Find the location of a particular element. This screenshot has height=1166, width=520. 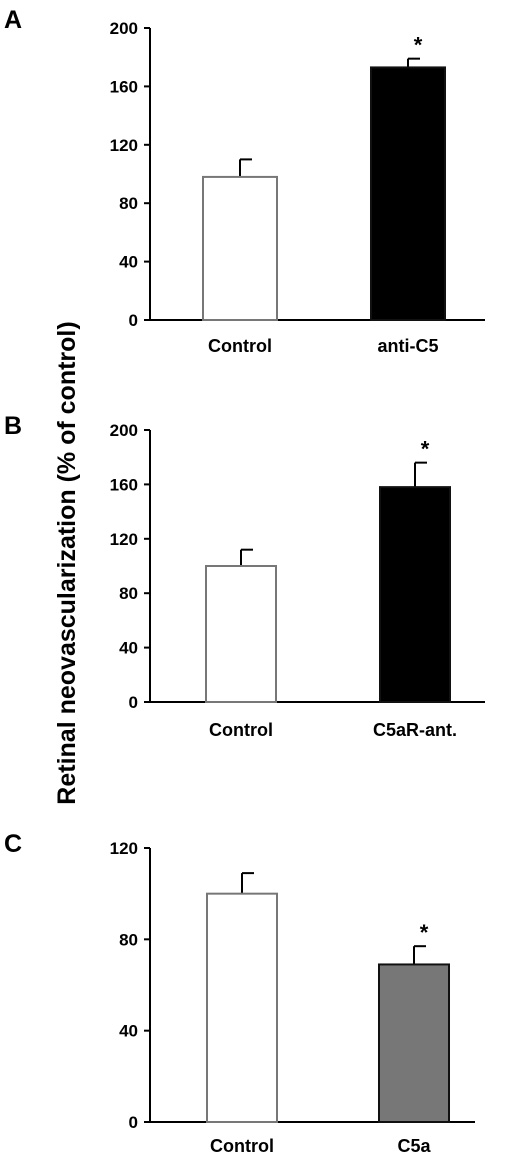

panel-a-letter: A is located at coordinates (13, 20).